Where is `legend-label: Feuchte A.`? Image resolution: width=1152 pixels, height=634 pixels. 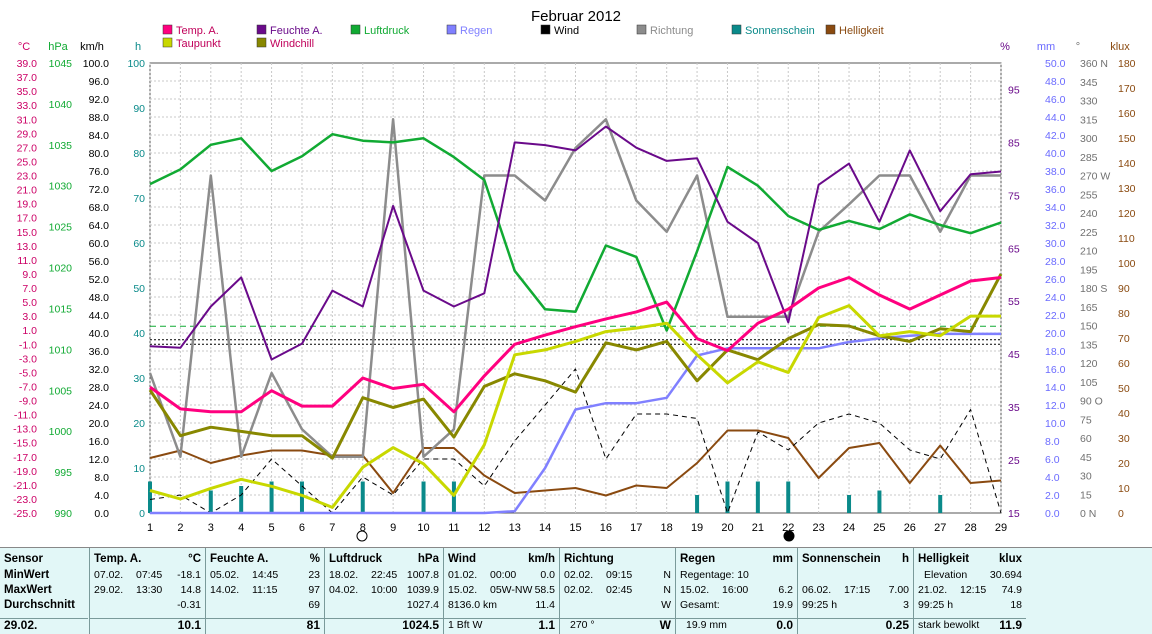 legend-label: Feuchte A. is located at coordinates (296, 31).